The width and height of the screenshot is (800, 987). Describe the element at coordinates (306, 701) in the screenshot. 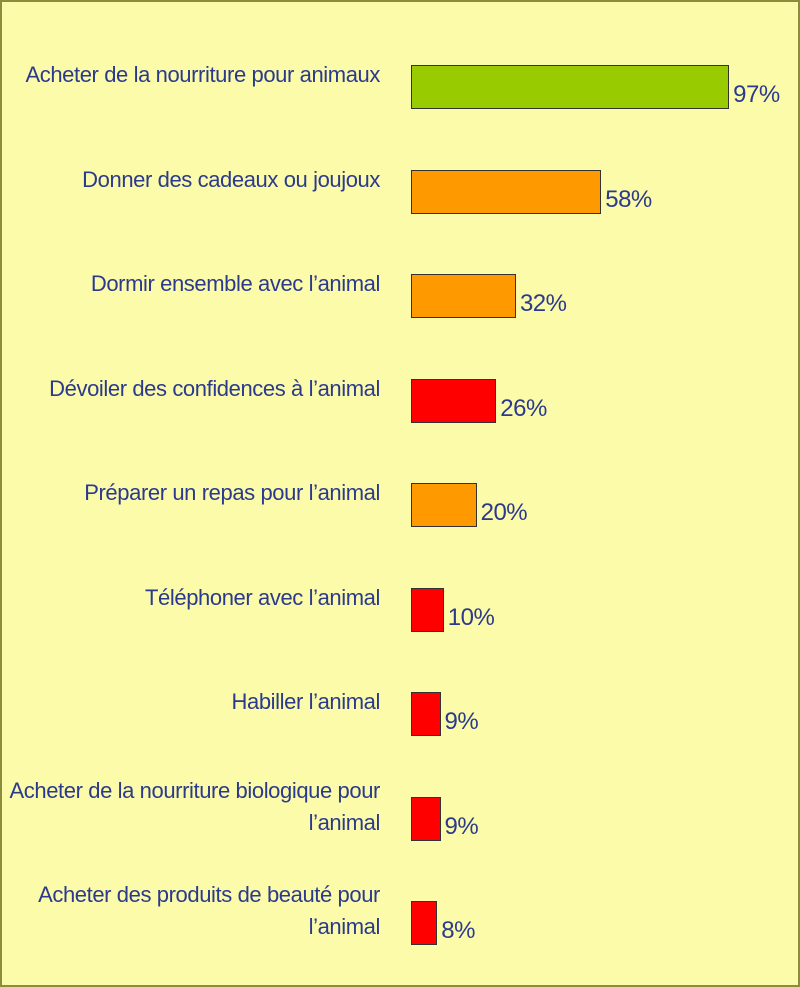

I see `category-label: Habiller l’animal` at that location.